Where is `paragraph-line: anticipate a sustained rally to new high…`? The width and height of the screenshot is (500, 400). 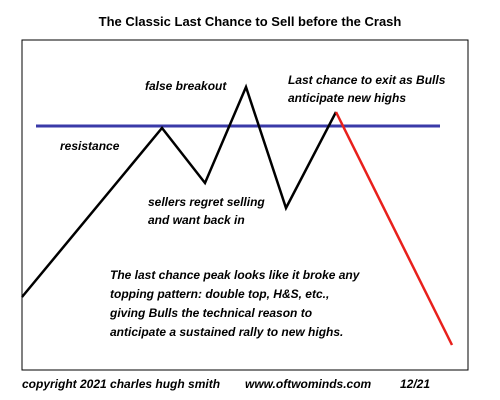 paragraph-line: anticipate a sustained rally to new high… is located at coordinates (226, 332).